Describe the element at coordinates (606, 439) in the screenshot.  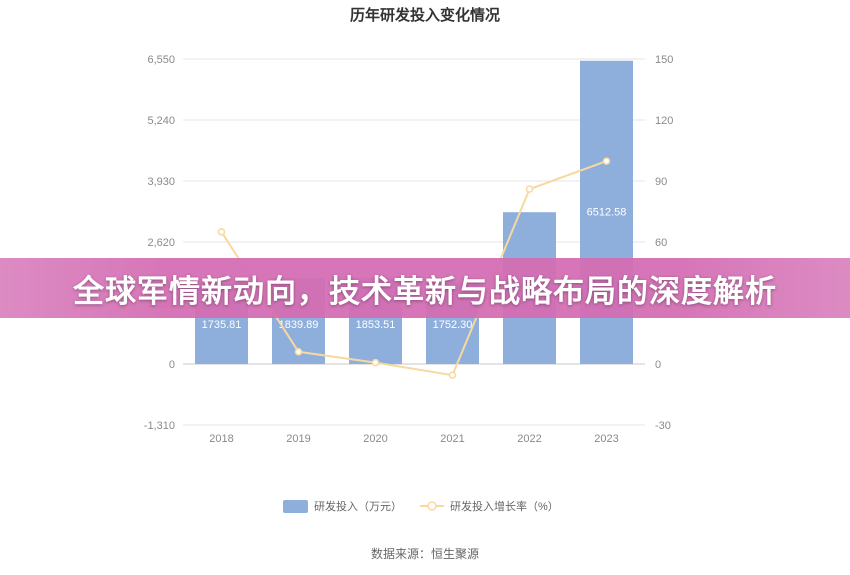
I see `x-tick-label: 2023` at that location.